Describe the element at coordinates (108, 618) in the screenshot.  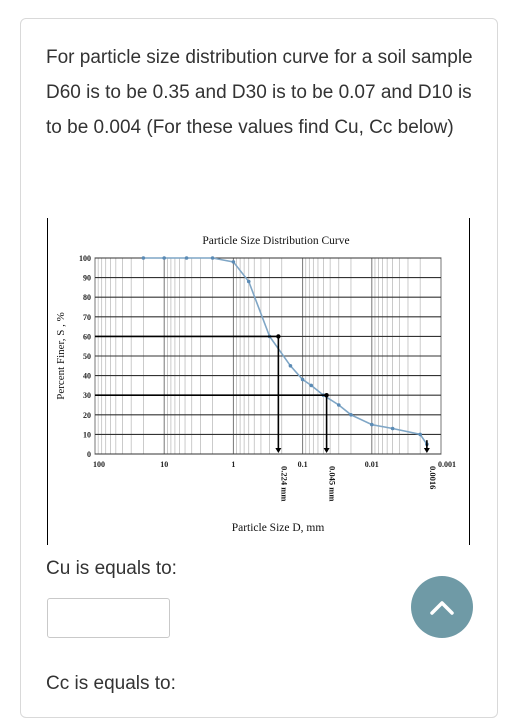
I see `cu-answer-input` at that location.